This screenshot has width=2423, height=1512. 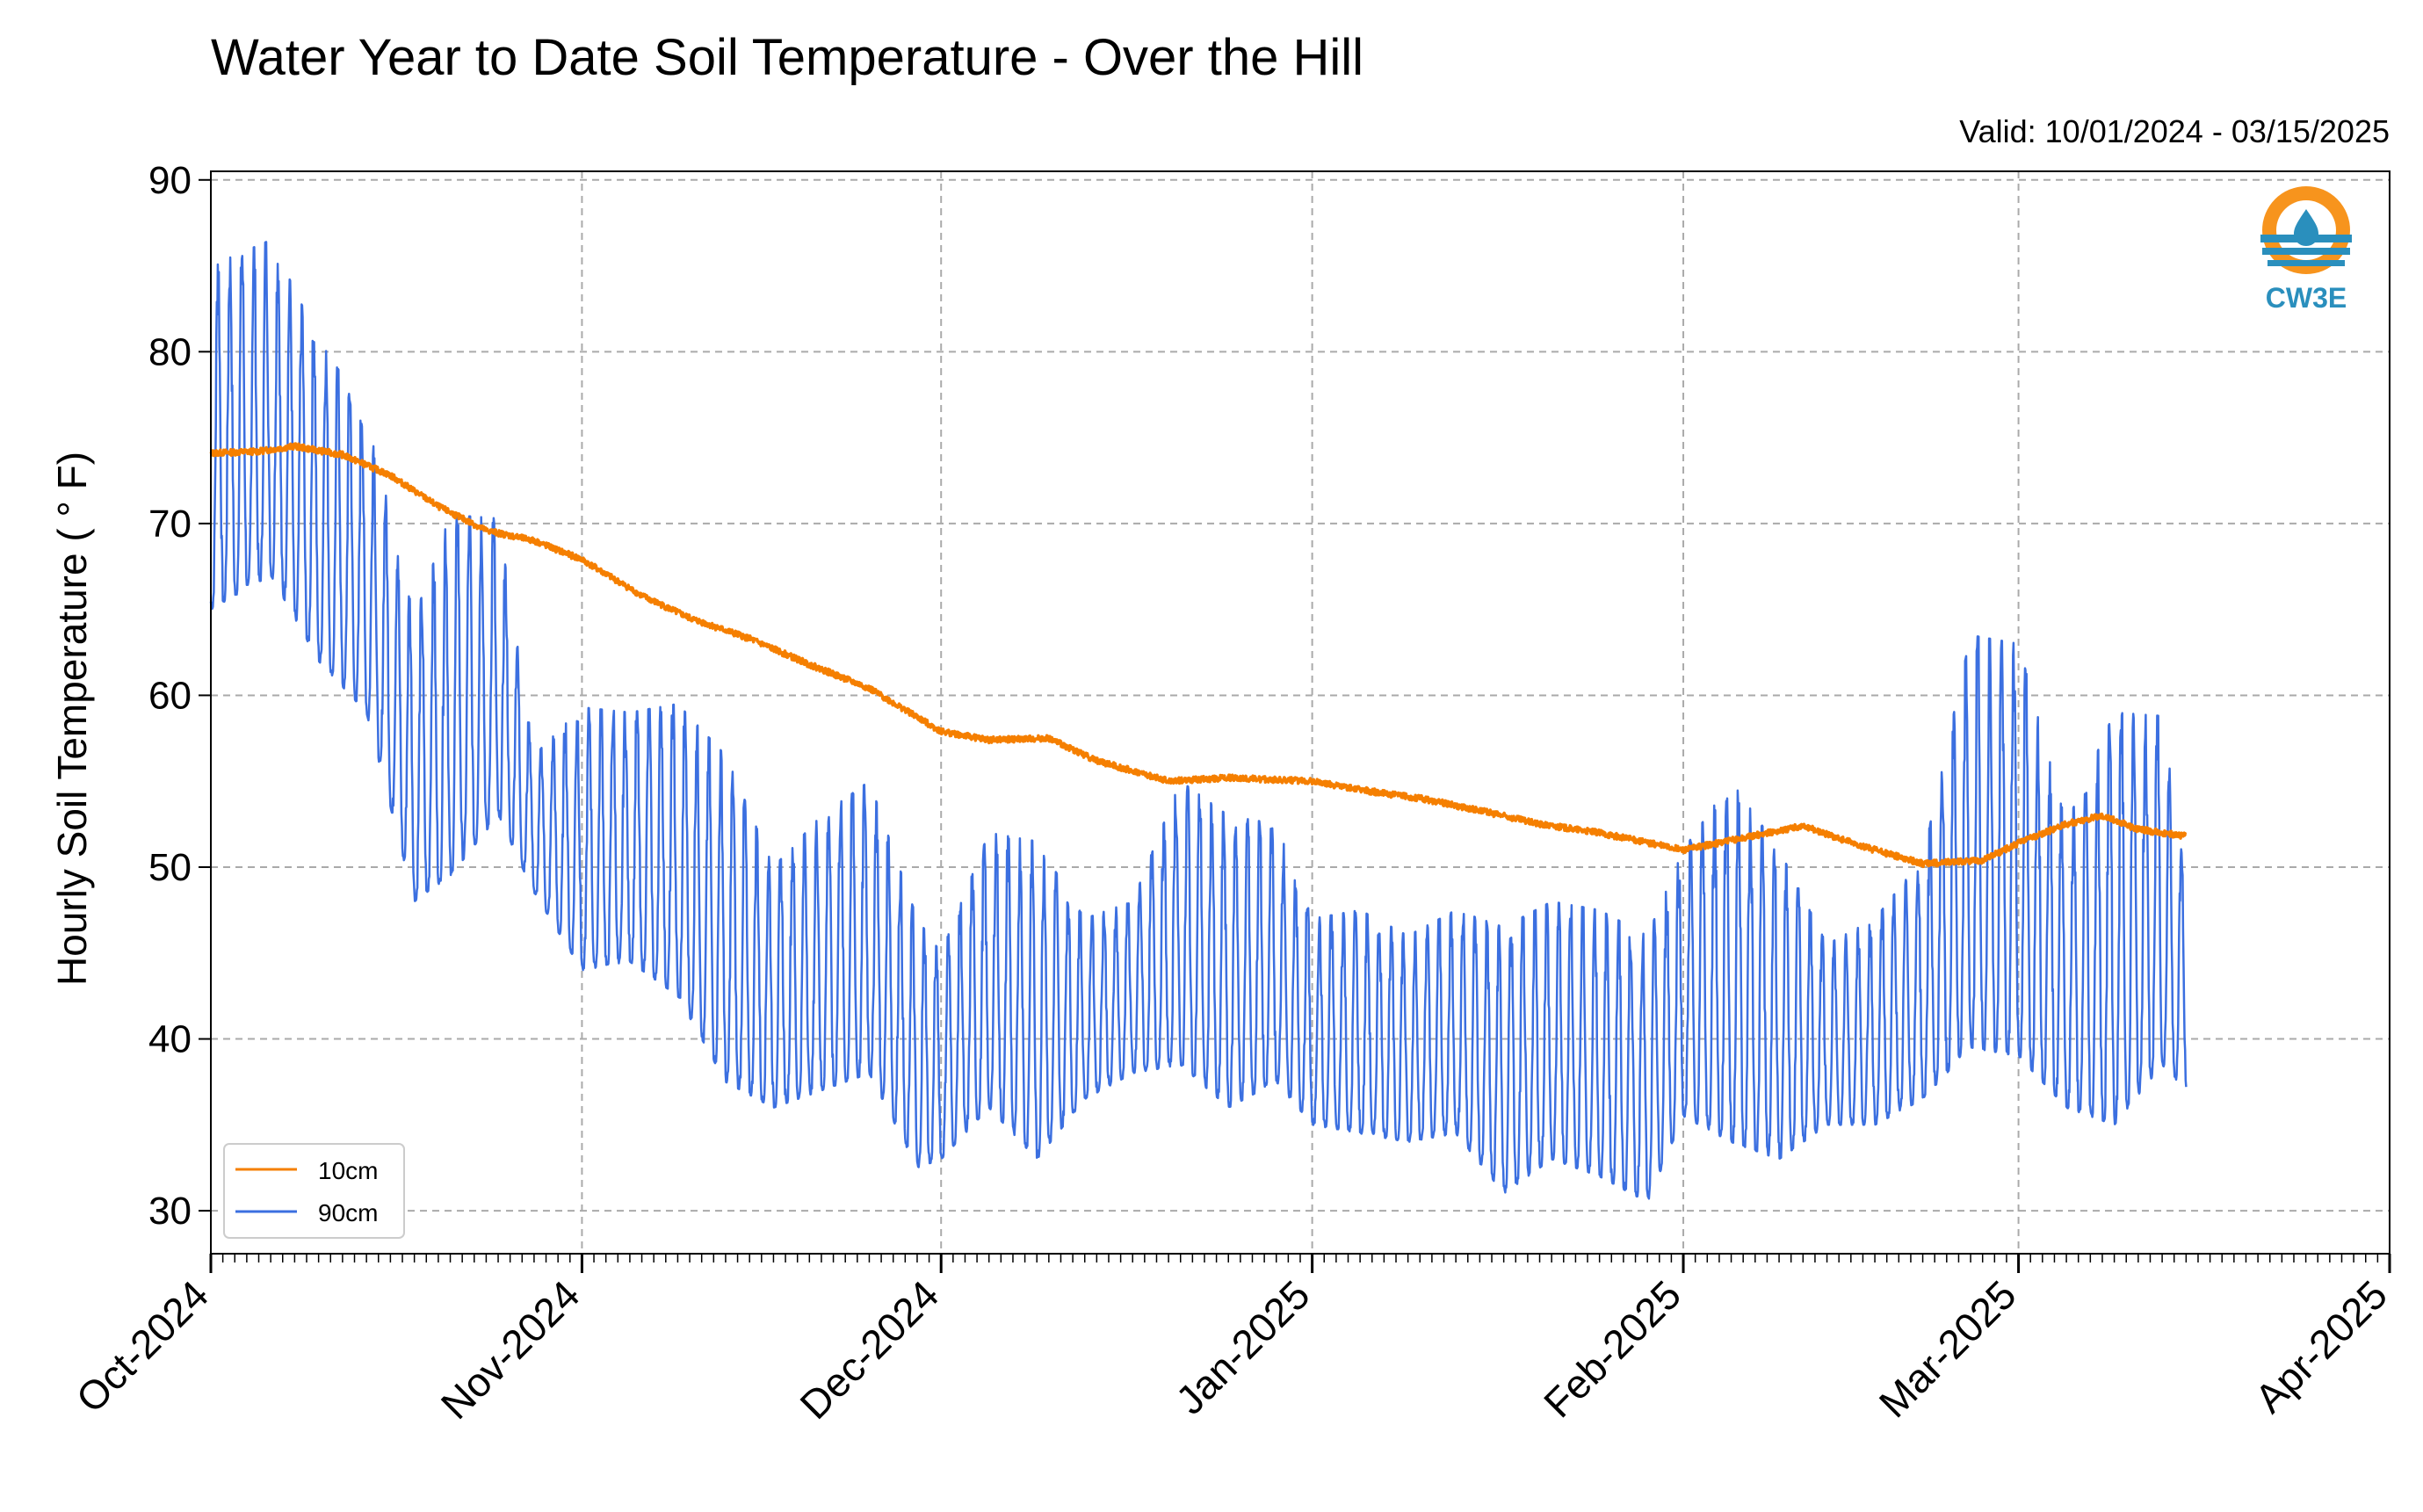 I want to click on y-tick-label: 70, so click(x=170, y=524).